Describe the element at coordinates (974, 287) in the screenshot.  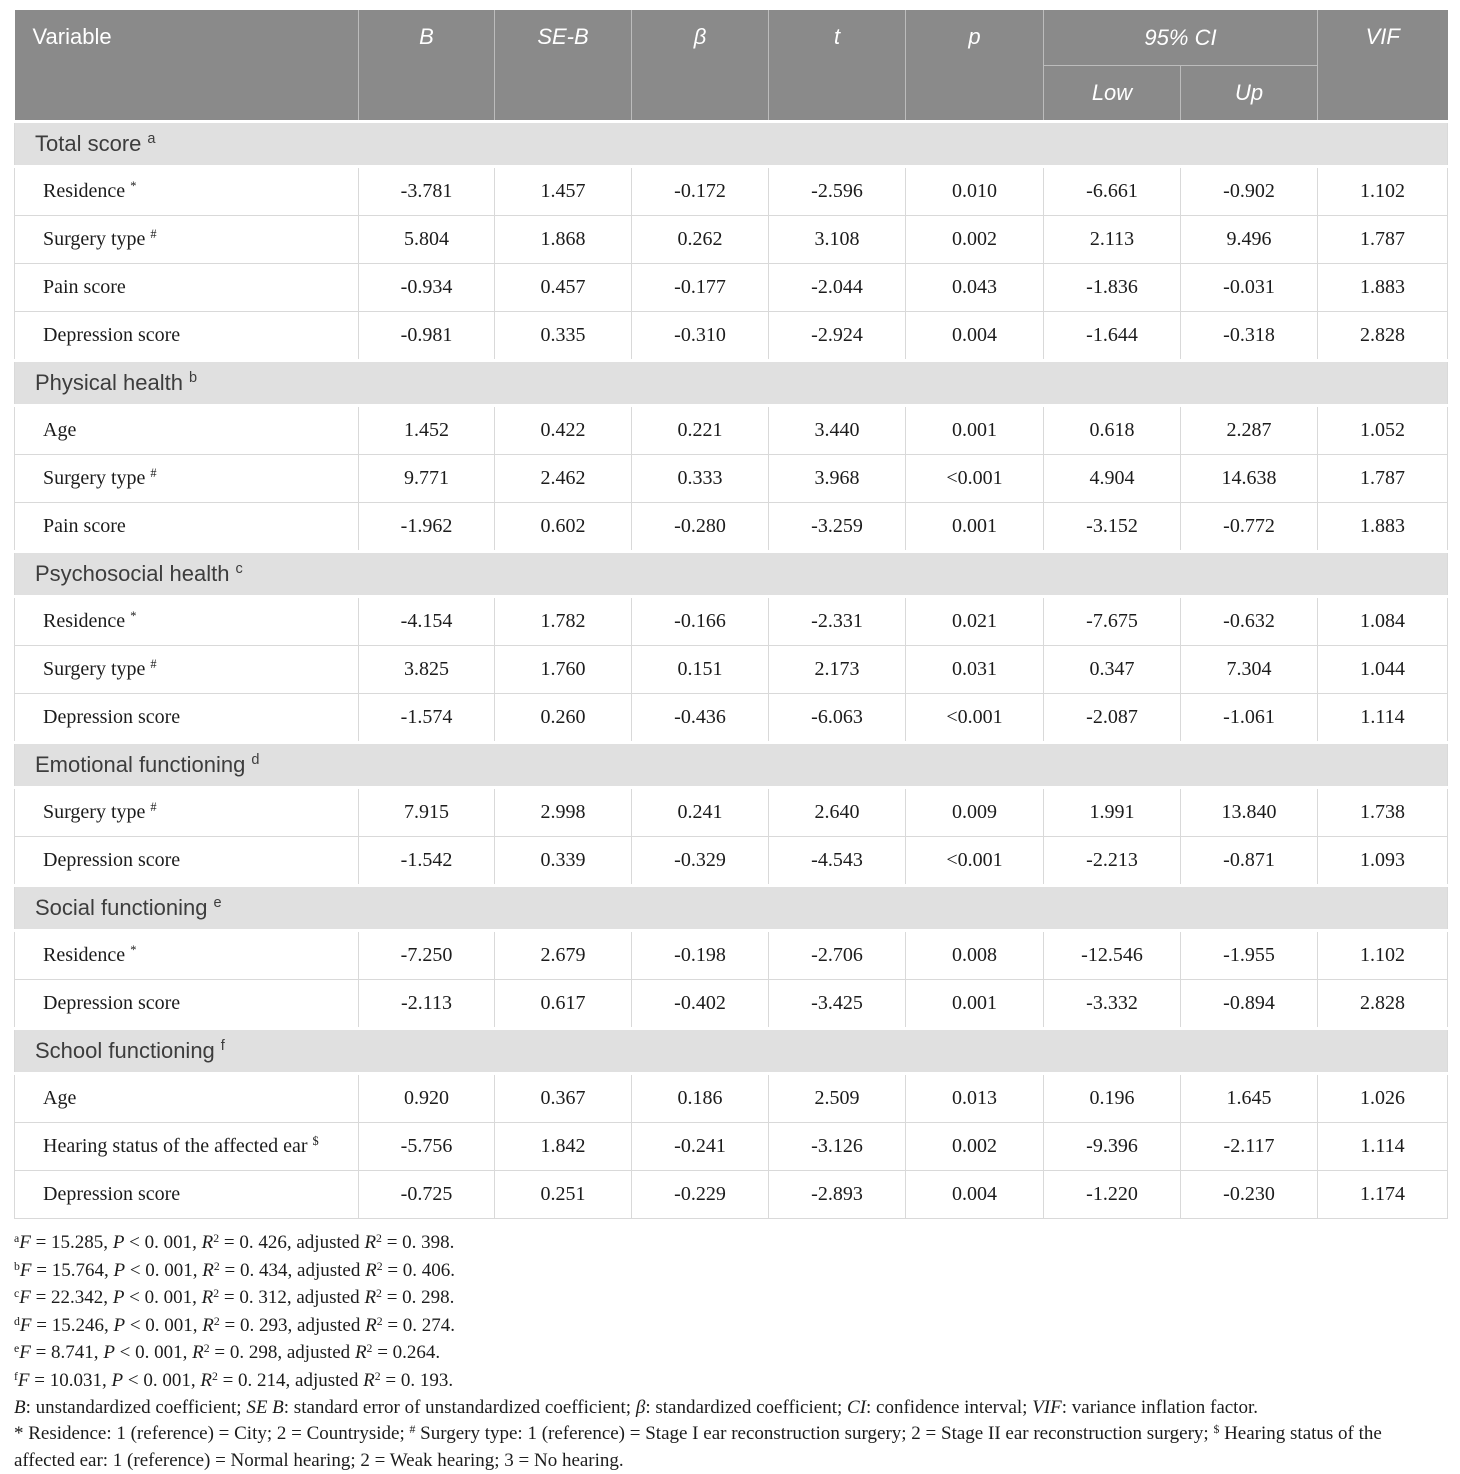
I see `p-cell: 0.043` at that location.